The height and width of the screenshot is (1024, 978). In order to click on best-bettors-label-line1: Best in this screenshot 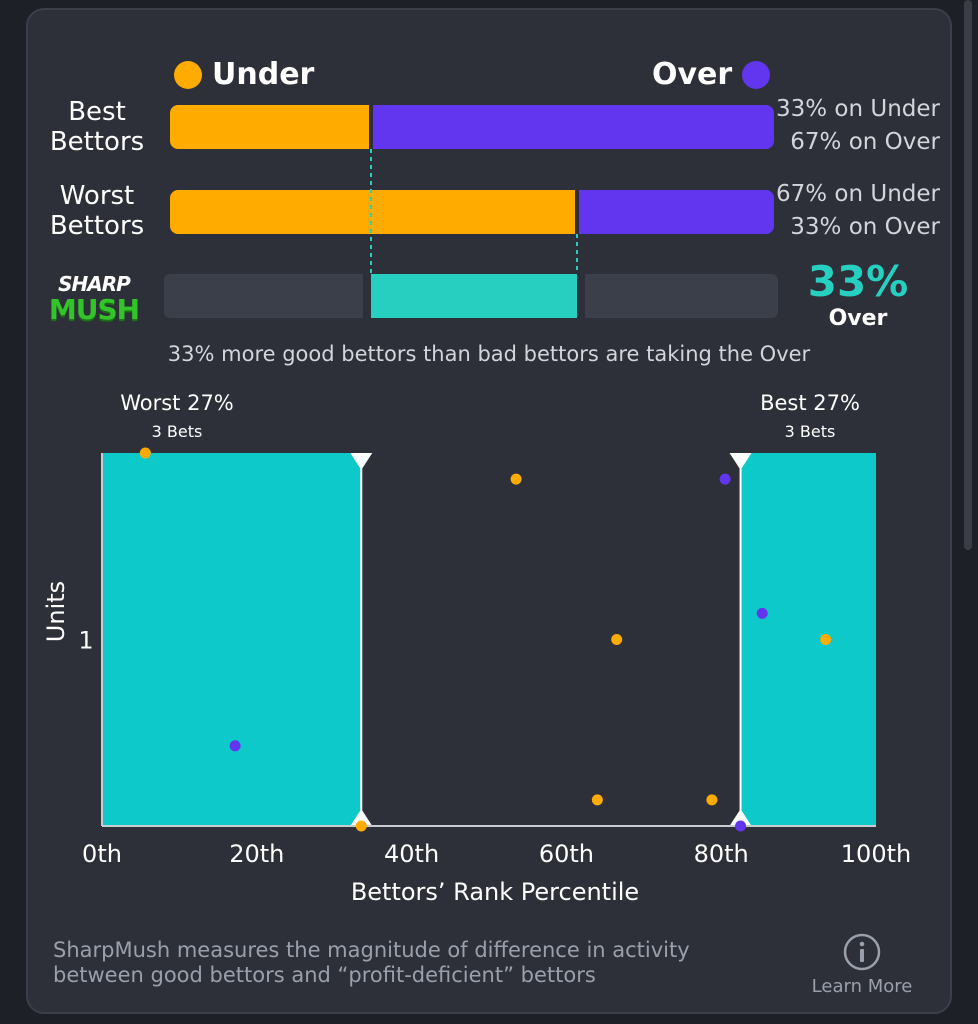, I will do `click(97, 112)`.